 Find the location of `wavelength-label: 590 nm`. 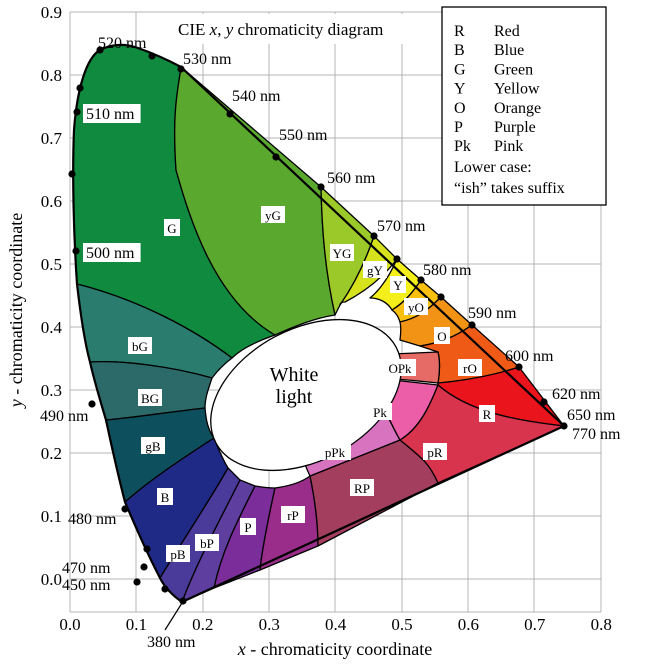

wavelength-label: 590 nm is located at coordinates (492, 313).